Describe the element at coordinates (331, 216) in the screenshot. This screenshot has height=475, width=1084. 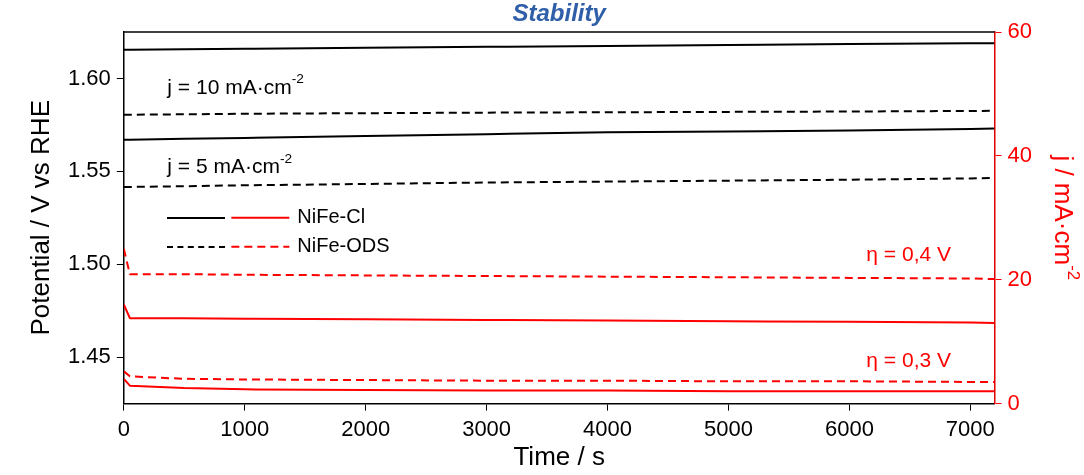
I see `legend-label: NiFe-Cl` at that location.